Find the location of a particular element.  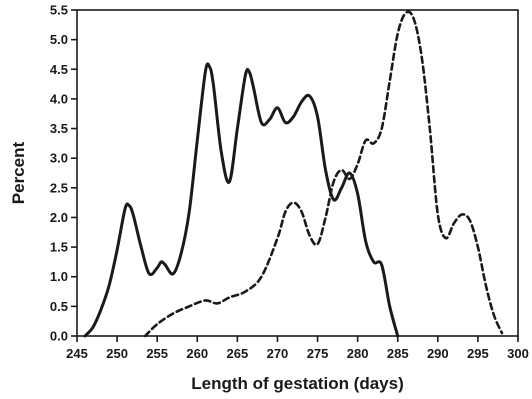

x-tick-label: 270 is located at coordinates (278, 353).